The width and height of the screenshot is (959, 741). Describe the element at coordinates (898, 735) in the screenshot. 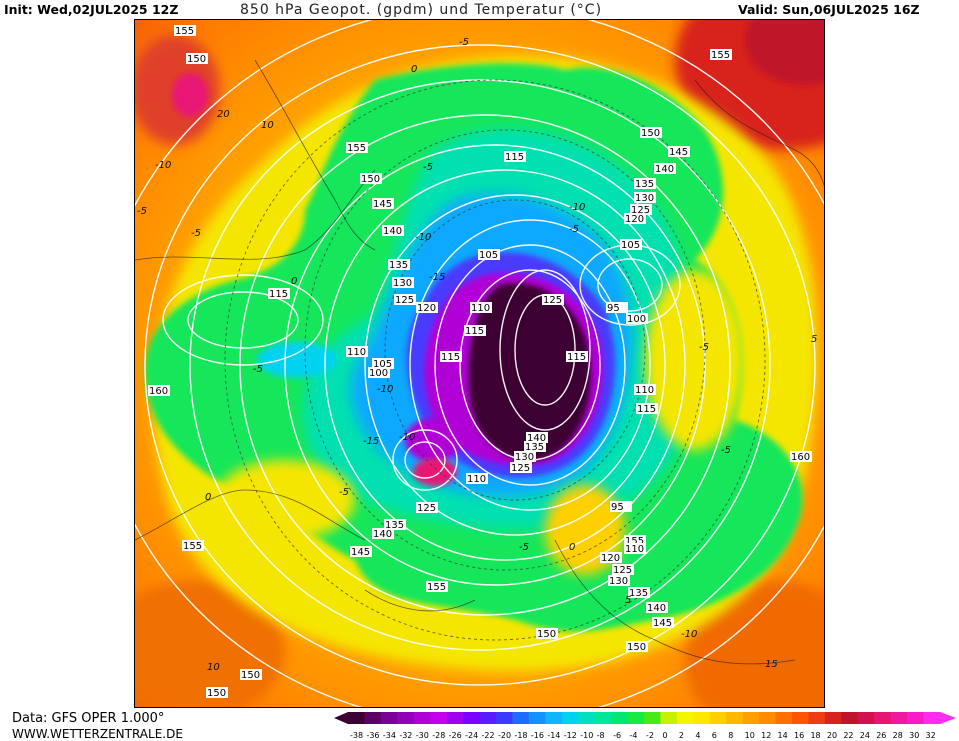

I see `legend-tick-label: 28` at that location.